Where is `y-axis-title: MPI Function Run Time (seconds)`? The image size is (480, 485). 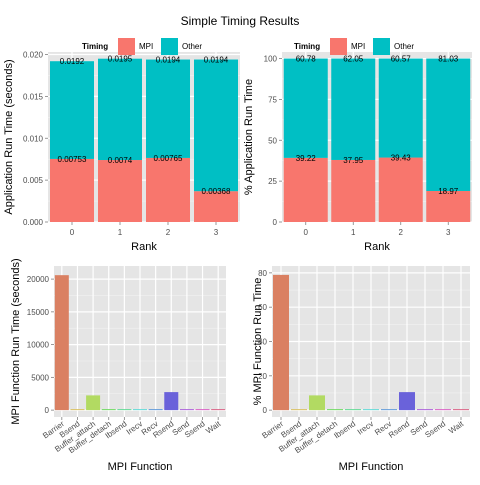 y-axis-title: MPI Function Run Time (seconds) is located at coordinates (16, 341).